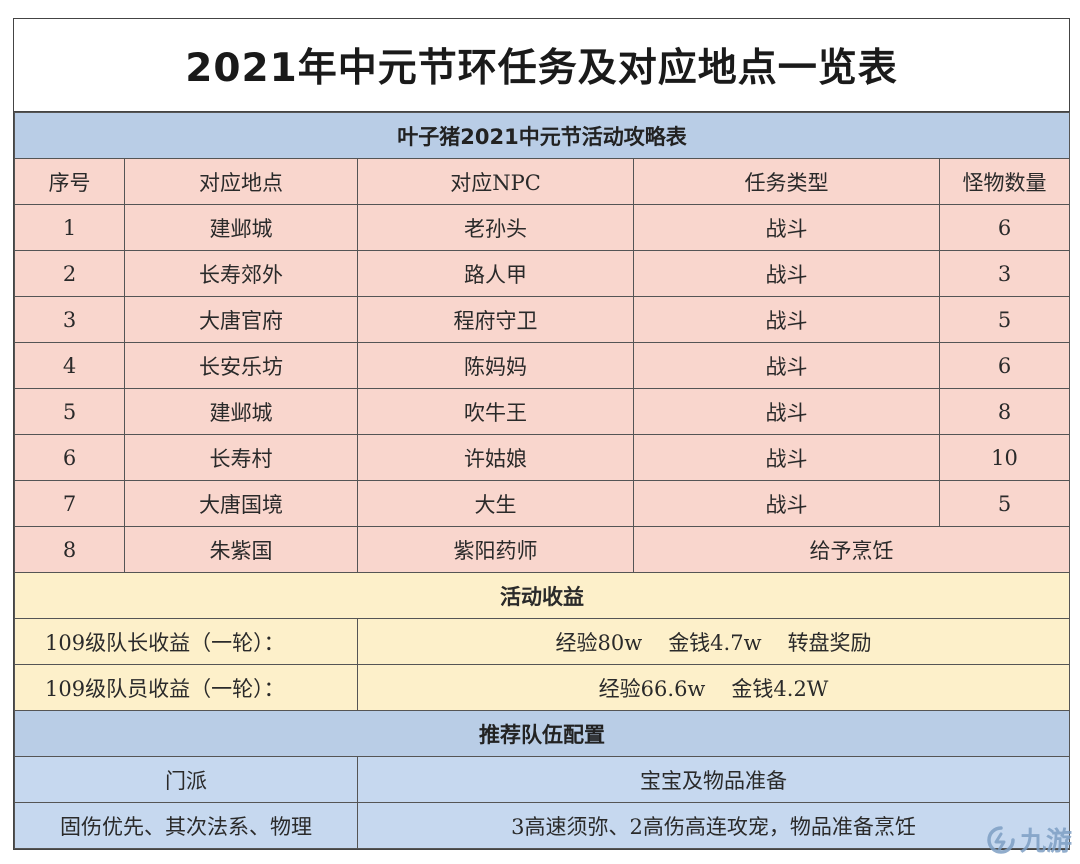 This screenshot has height=864, width=1080. What do you see at coordinates (241, 181) in the screenshot?
I see `column-header-place: 对应地点` at bounding box center [241, 181].